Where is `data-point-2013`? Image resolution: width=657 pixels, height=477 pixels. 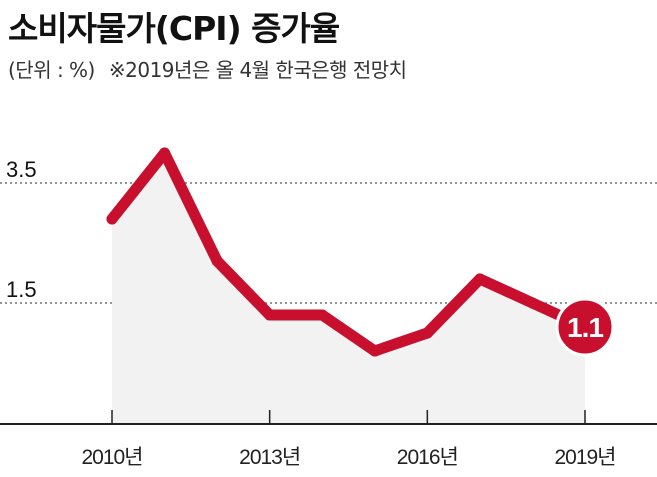 data-point-2013 is located at coordinates (270, 315).